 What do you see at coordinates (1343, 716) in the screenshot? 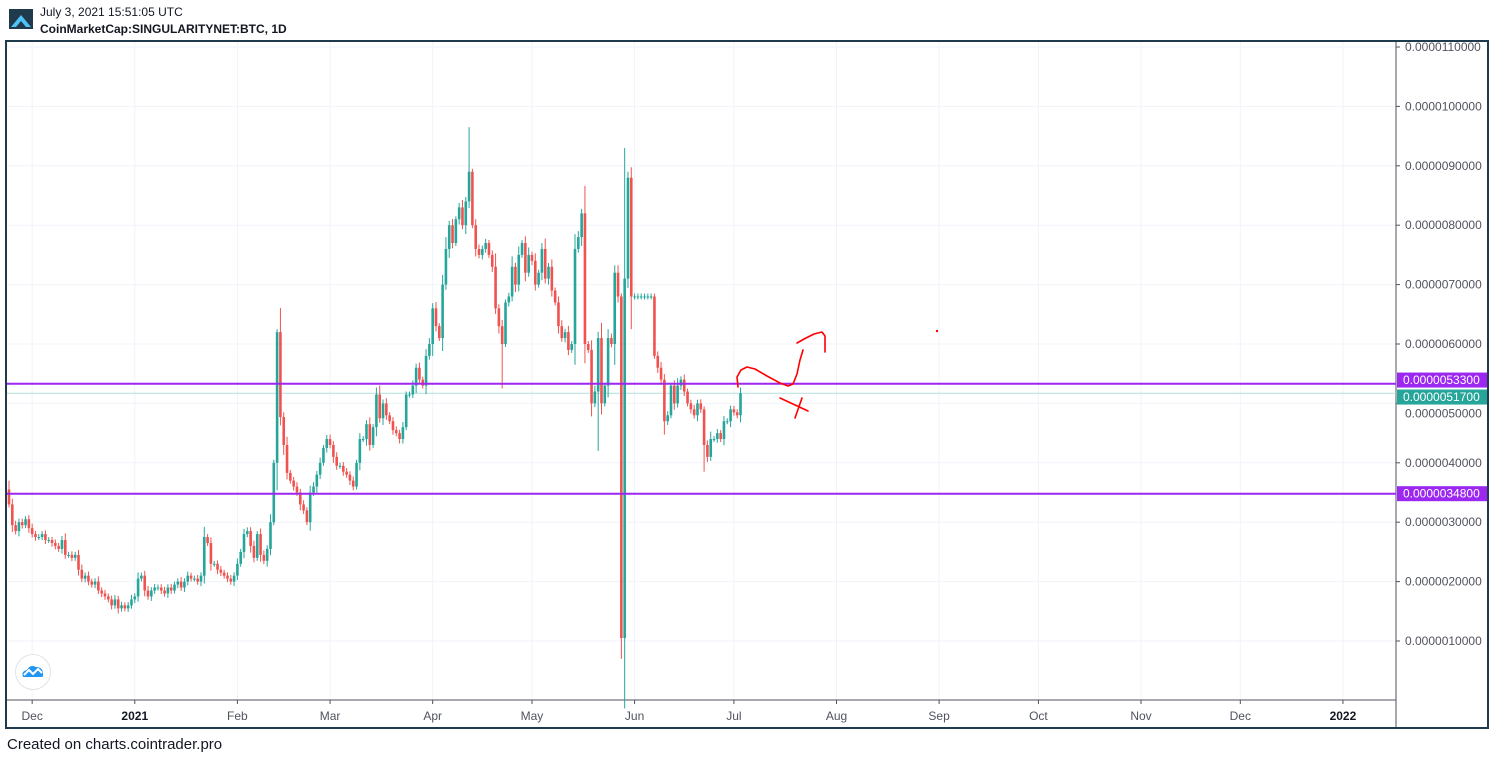
I see `time-tick-label: 2022` at bounding box center [1343, 716].